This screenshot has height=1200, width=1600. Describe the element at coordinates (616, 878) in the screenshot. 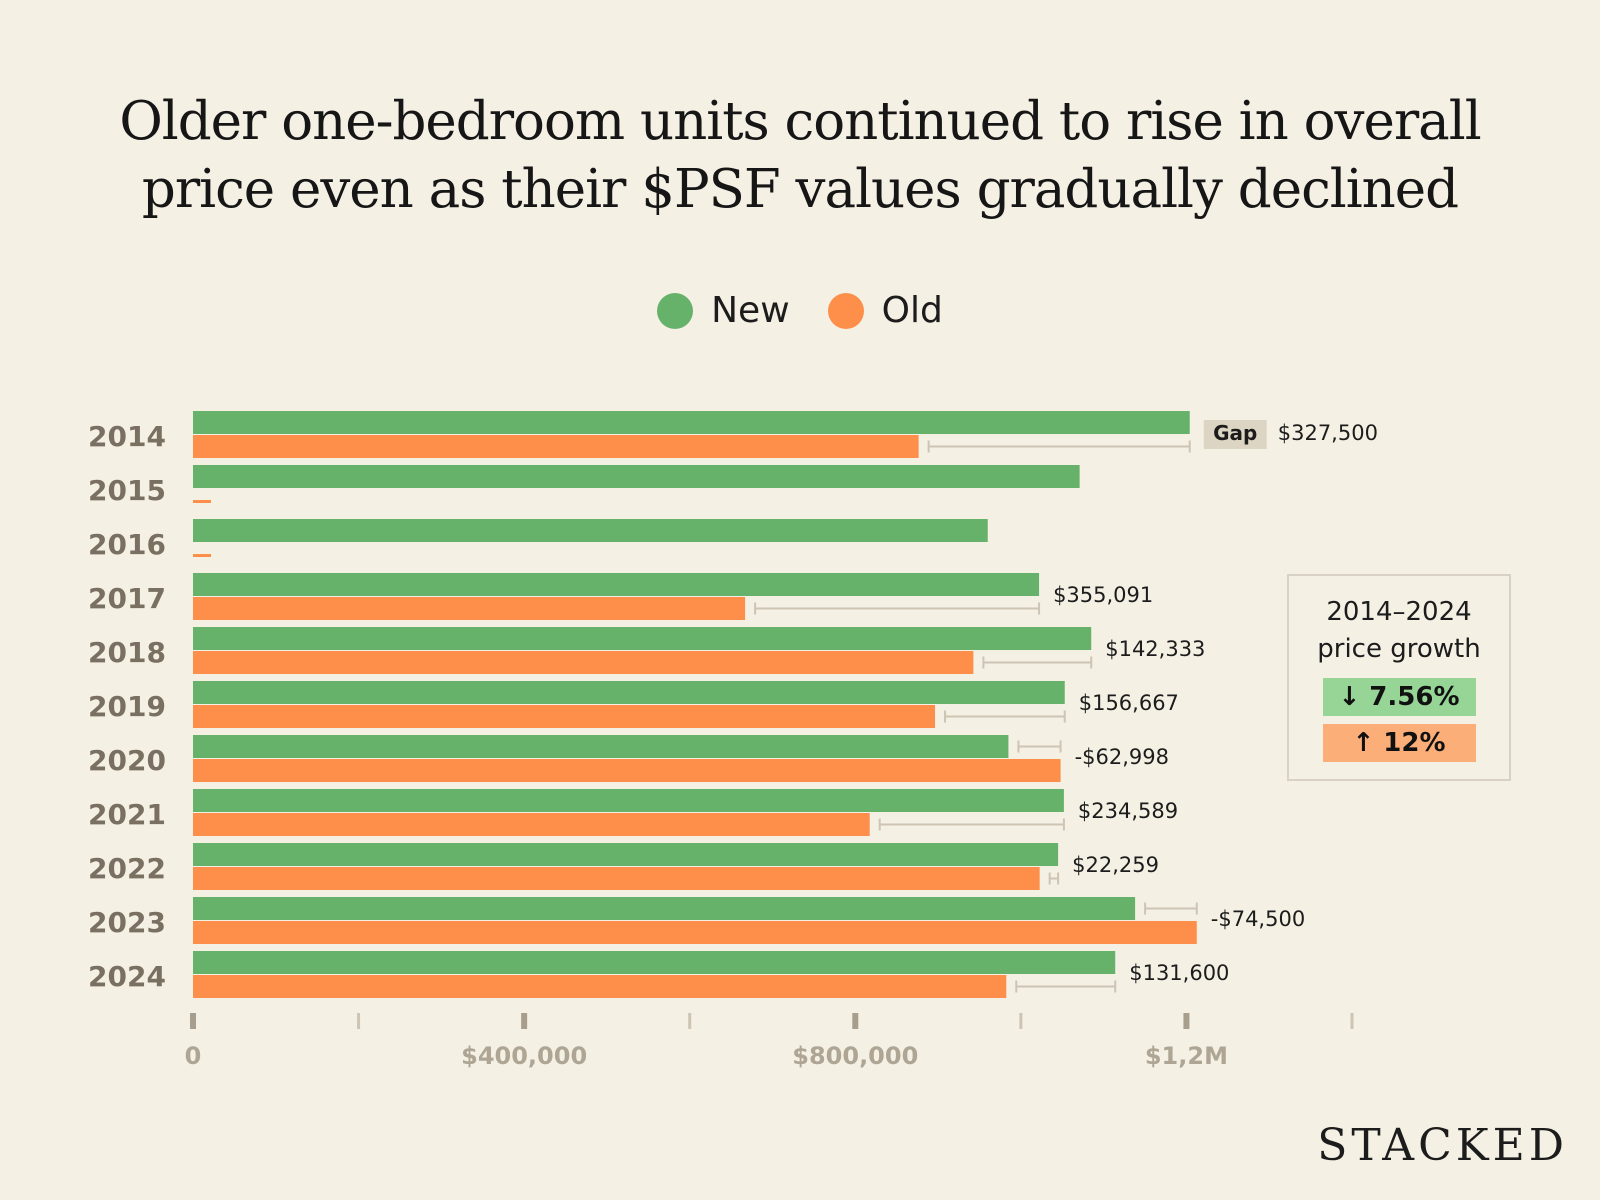

I see `bar-old-2022` at that location.